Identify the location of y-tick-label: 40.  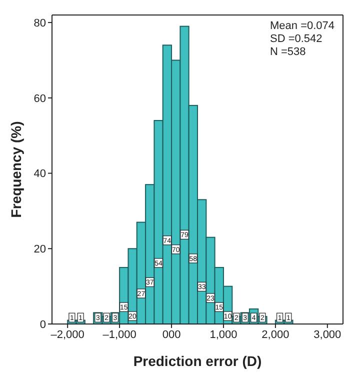
(40, 174).